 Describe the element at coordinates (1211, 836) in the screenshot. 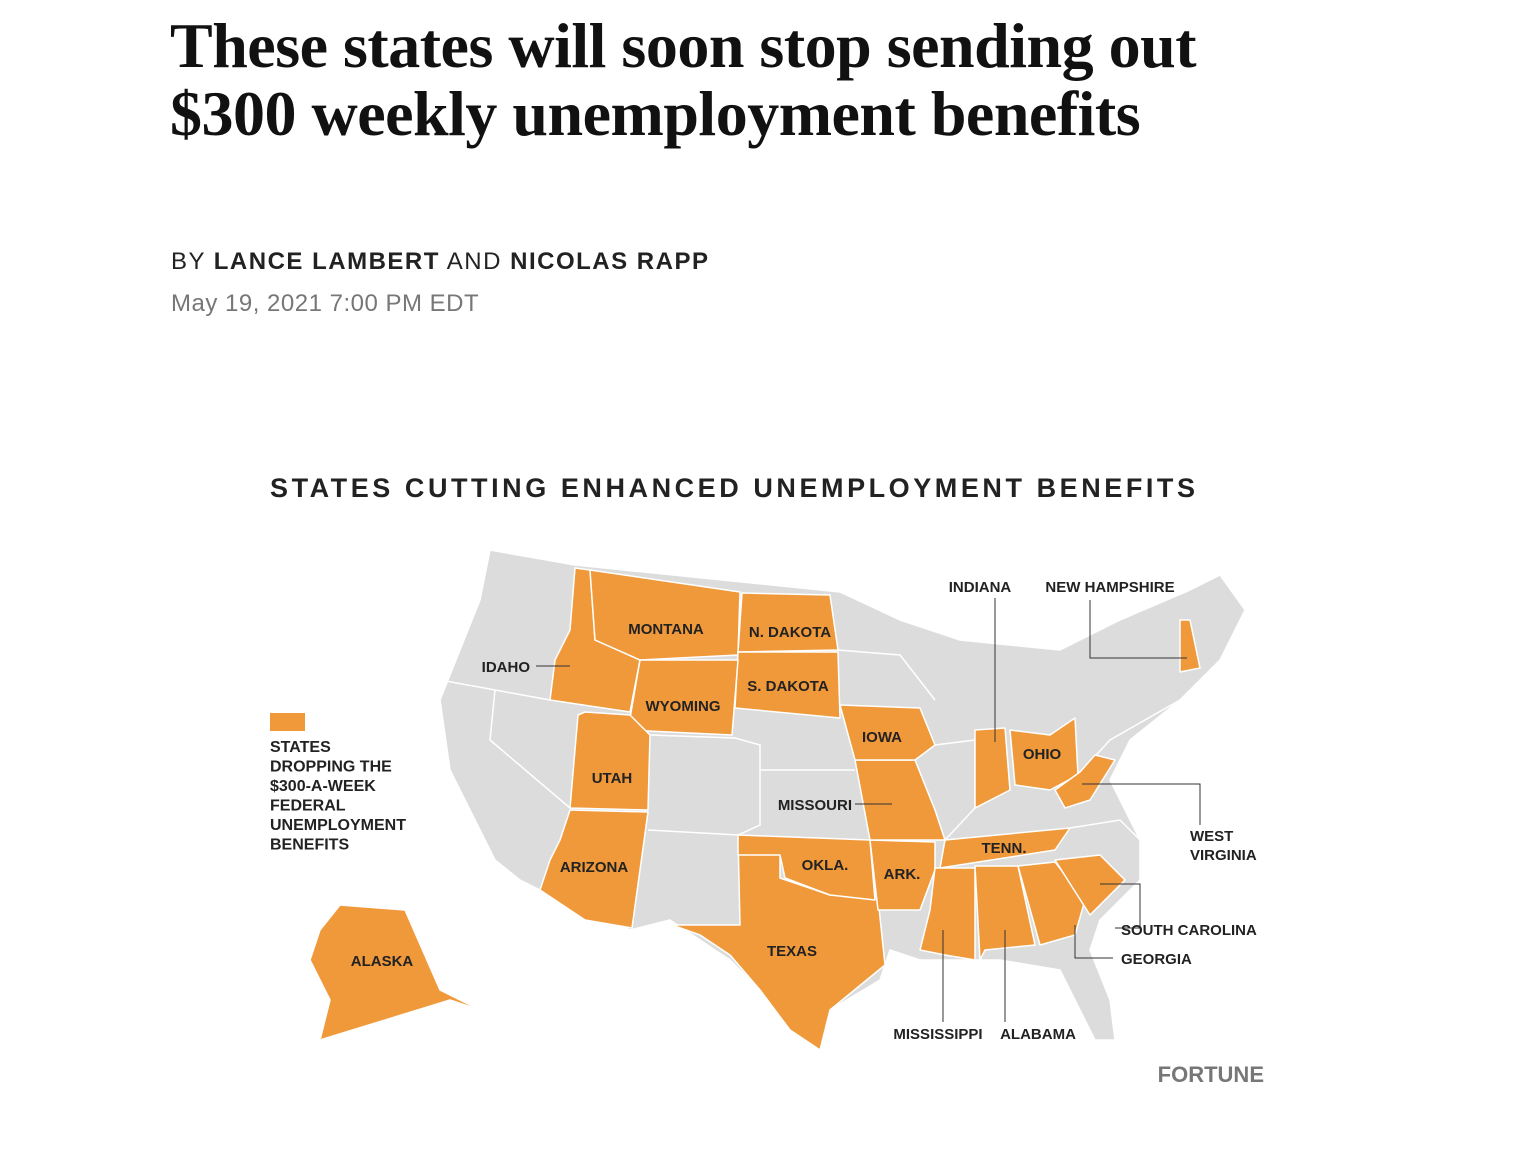

I see `state-label: WEST` at that location.